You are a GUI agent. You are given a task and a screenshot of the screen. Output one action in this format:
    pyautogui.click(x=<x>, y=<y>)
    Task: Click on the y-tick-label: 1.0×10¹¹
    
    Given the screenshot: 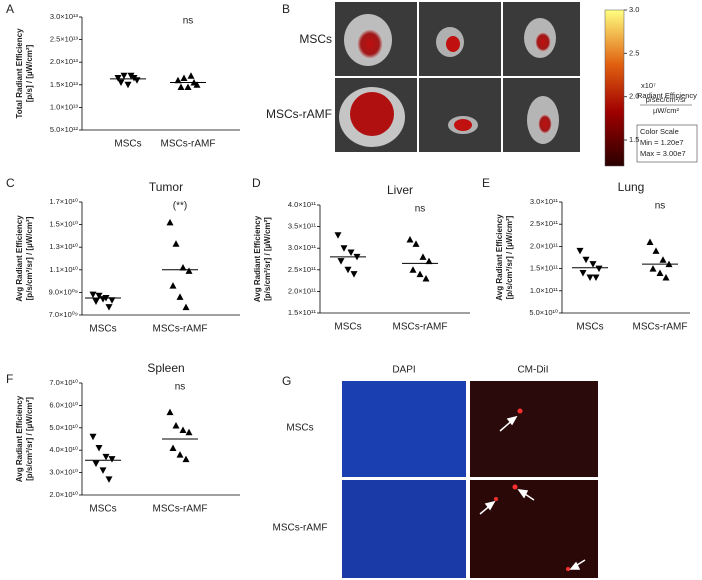 What is the action you would take?
    pyautogui.click(x=544, y=290)
    